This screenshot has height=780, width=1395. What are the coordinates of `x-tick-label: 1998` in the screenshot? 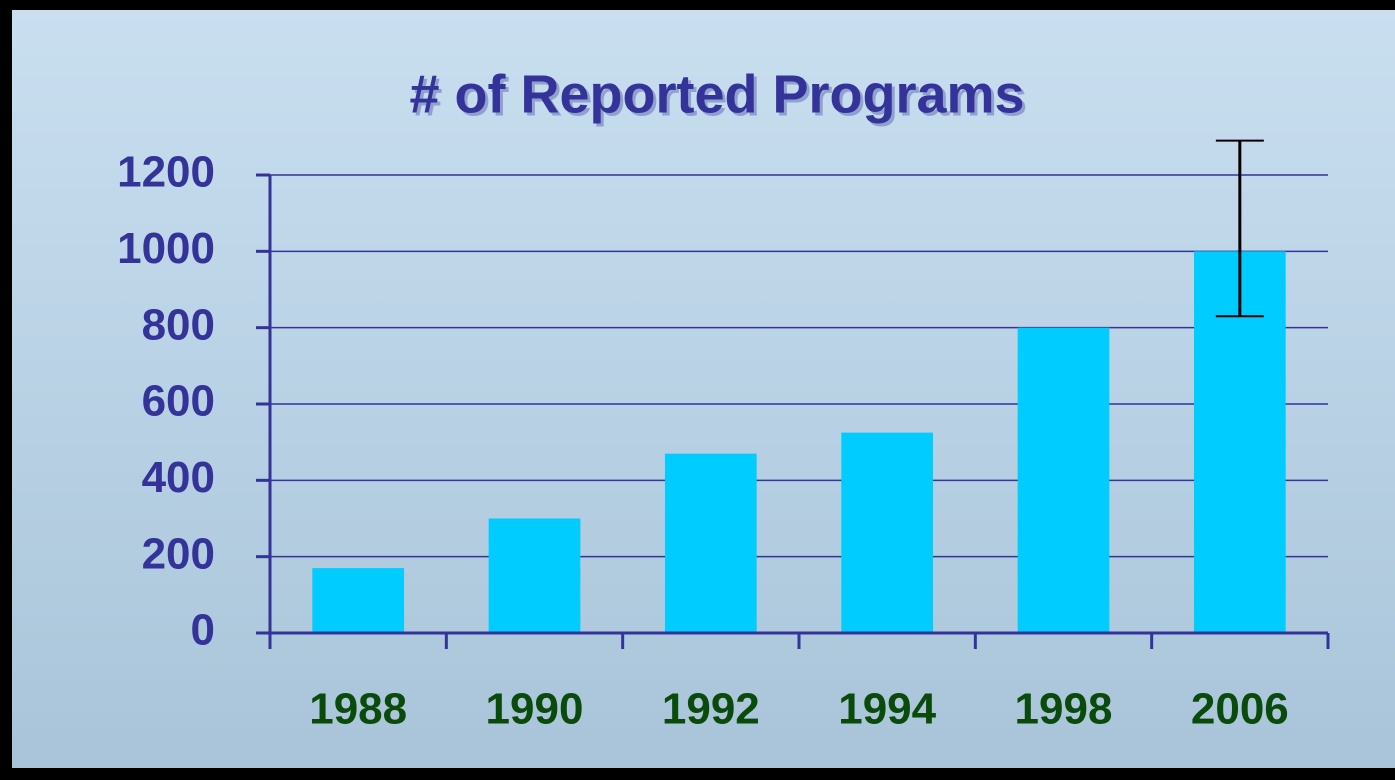 It's located at (1064, 709).